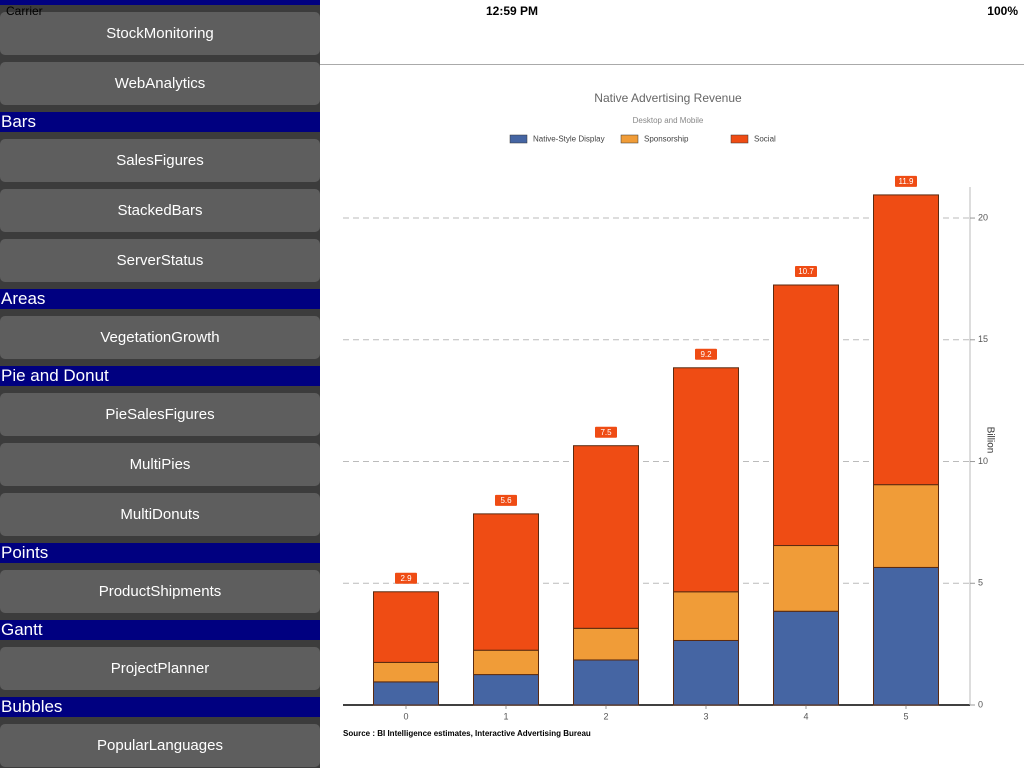  I want to click on y-tick-label: 10, so click(983, 461).